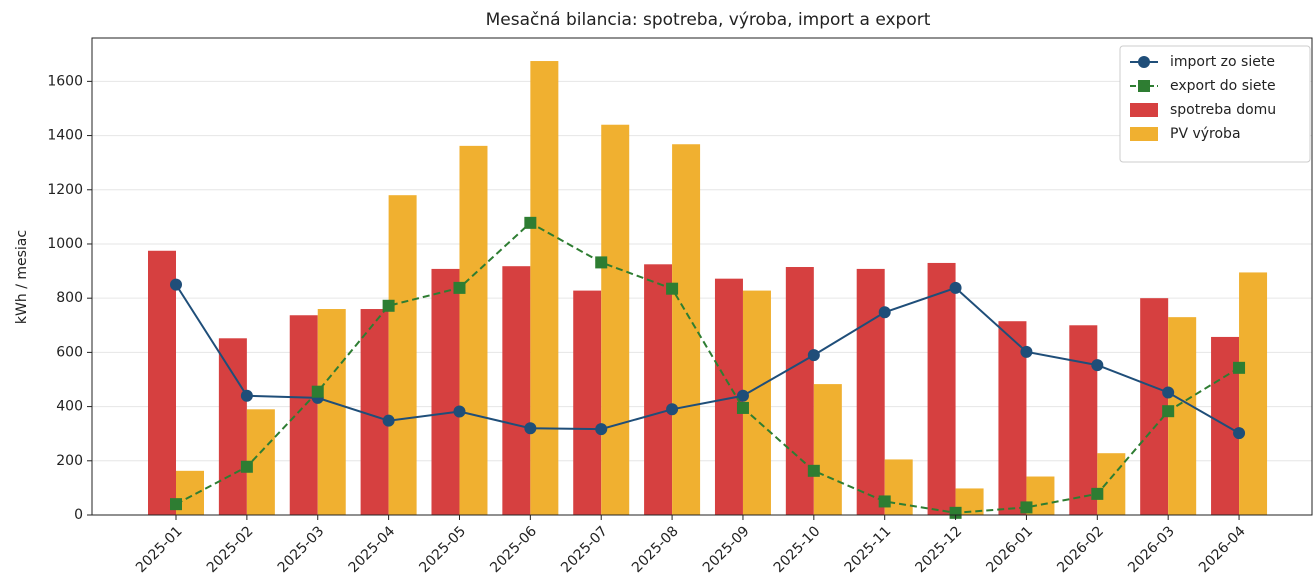 The height and width of the screenshot is (585, 1314). I want to click on y-tick-label: 1600, so click(65, 81).